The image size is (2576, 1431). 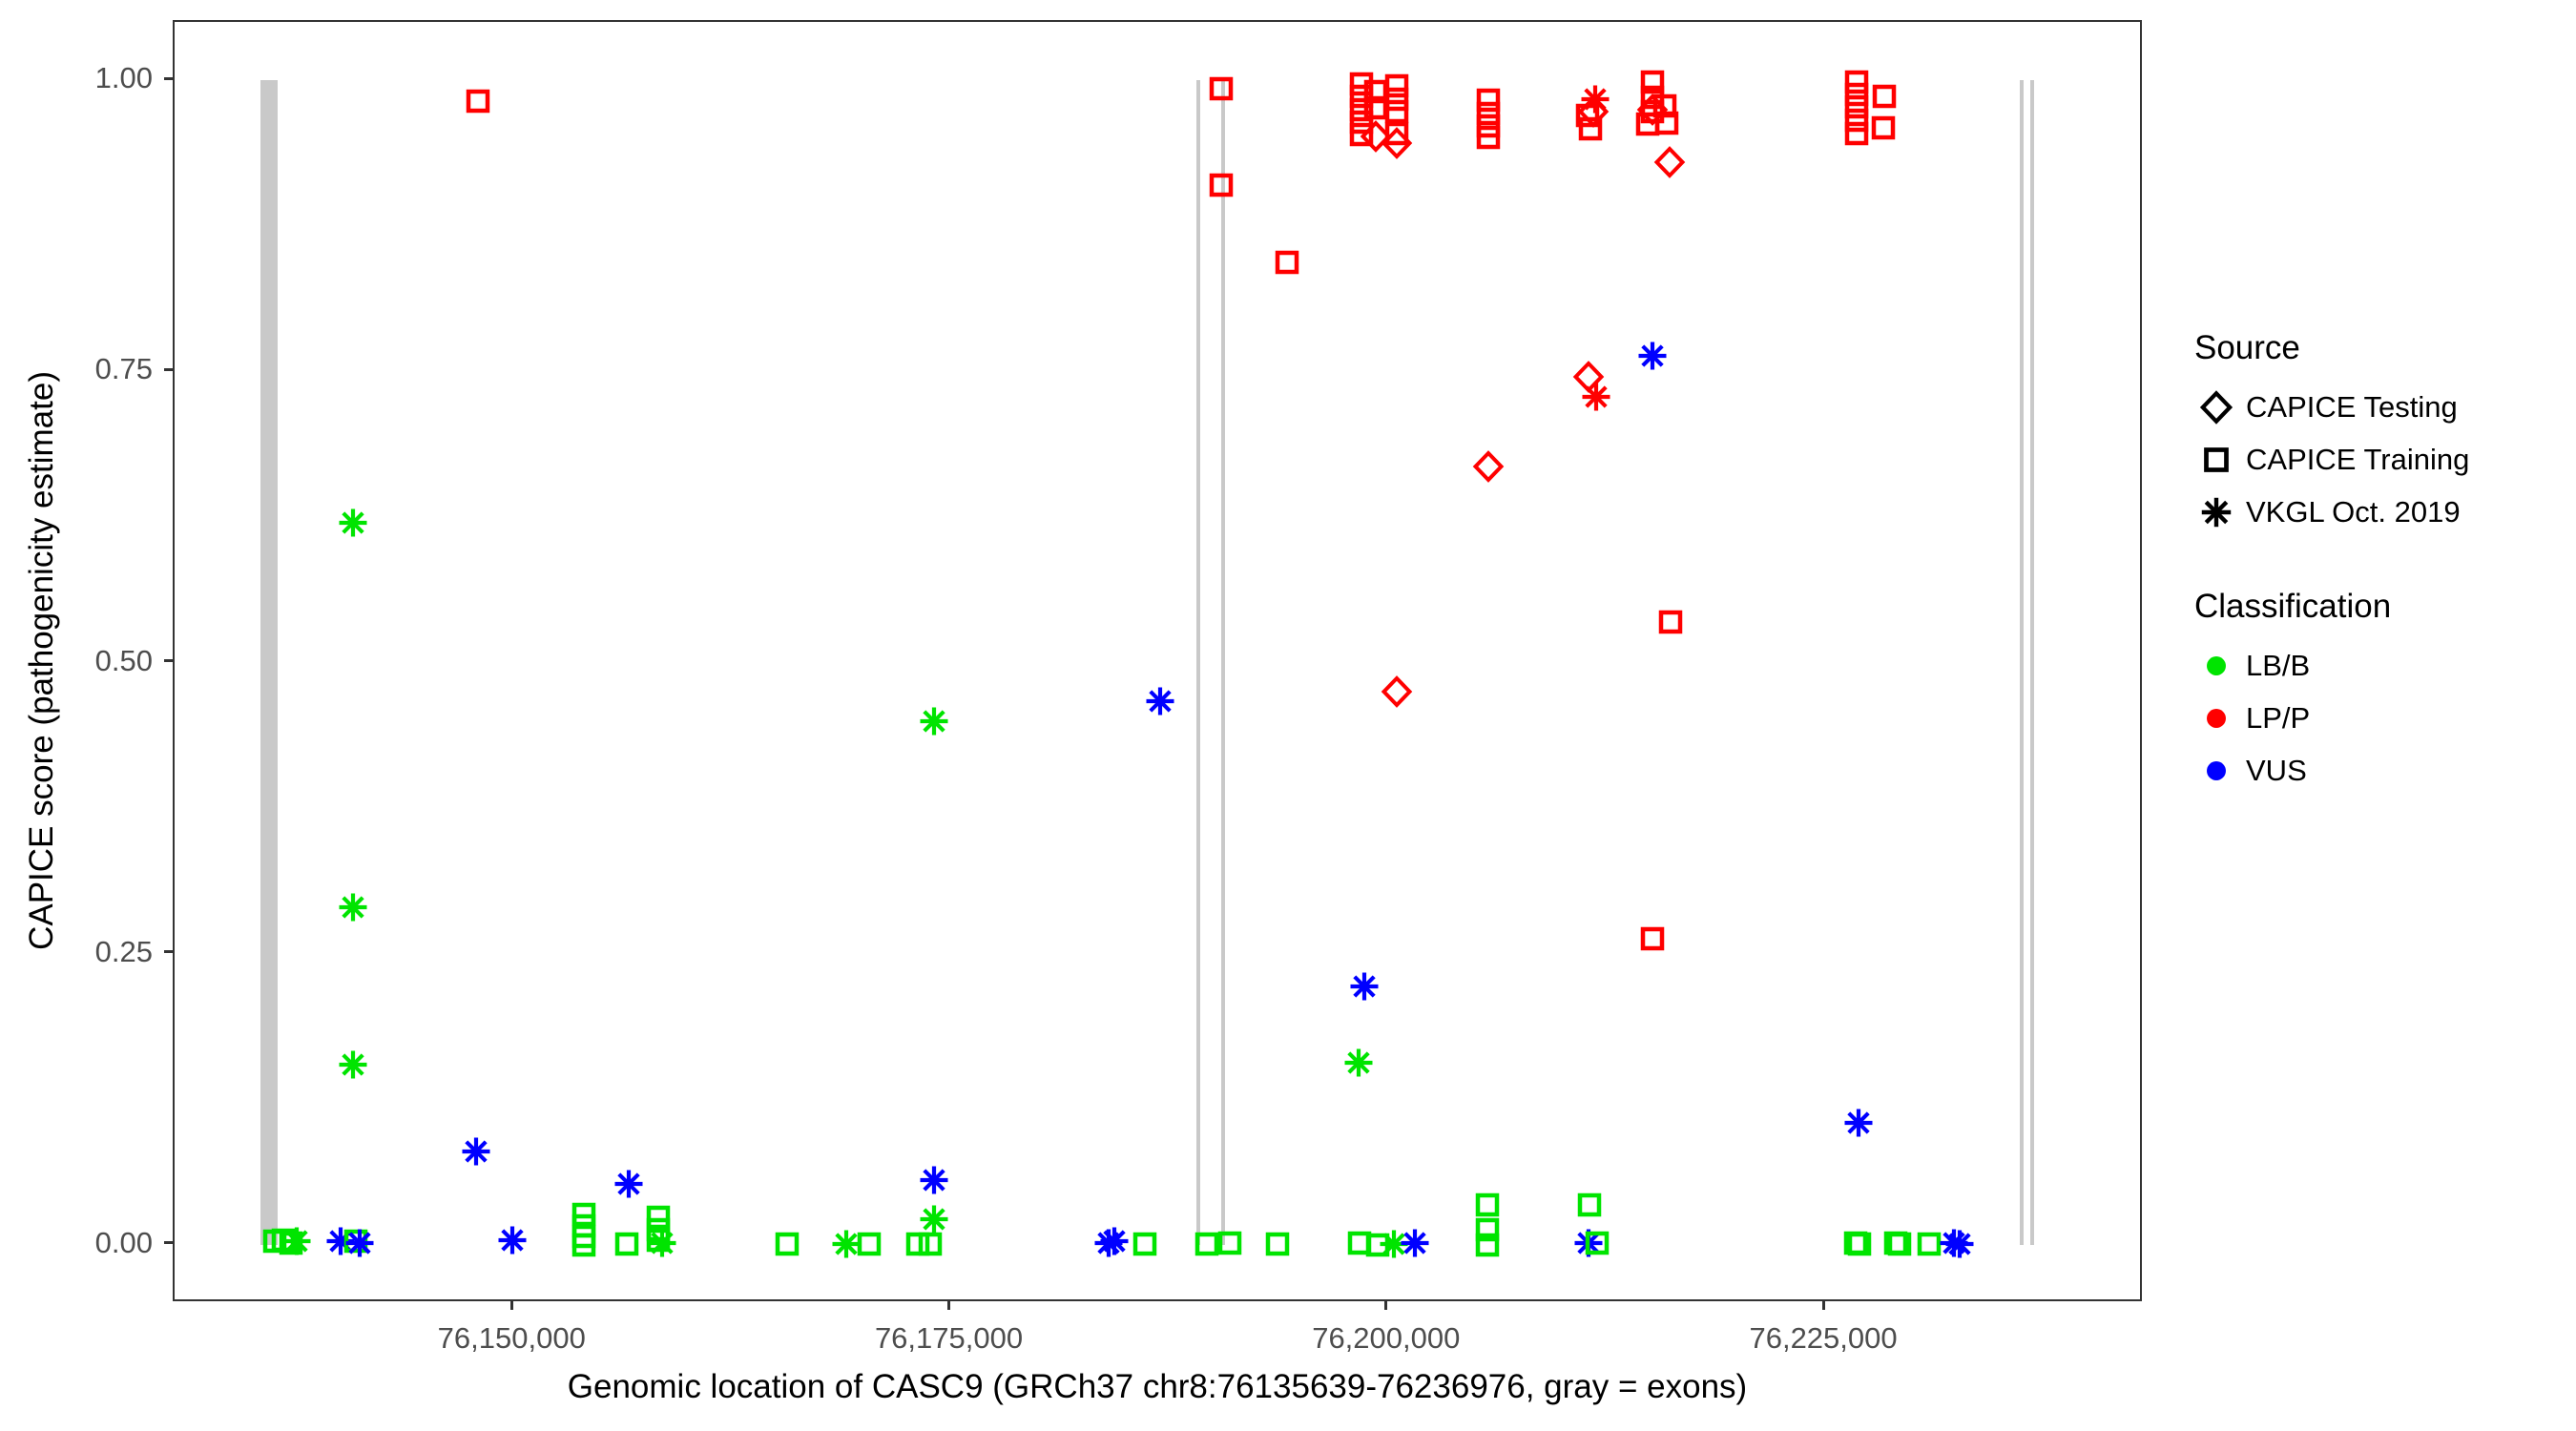 What do you see at coordinates (2247, 347) in the screenshot?
I see `legend-source-title: Source` at bounding box center [2247, 347].